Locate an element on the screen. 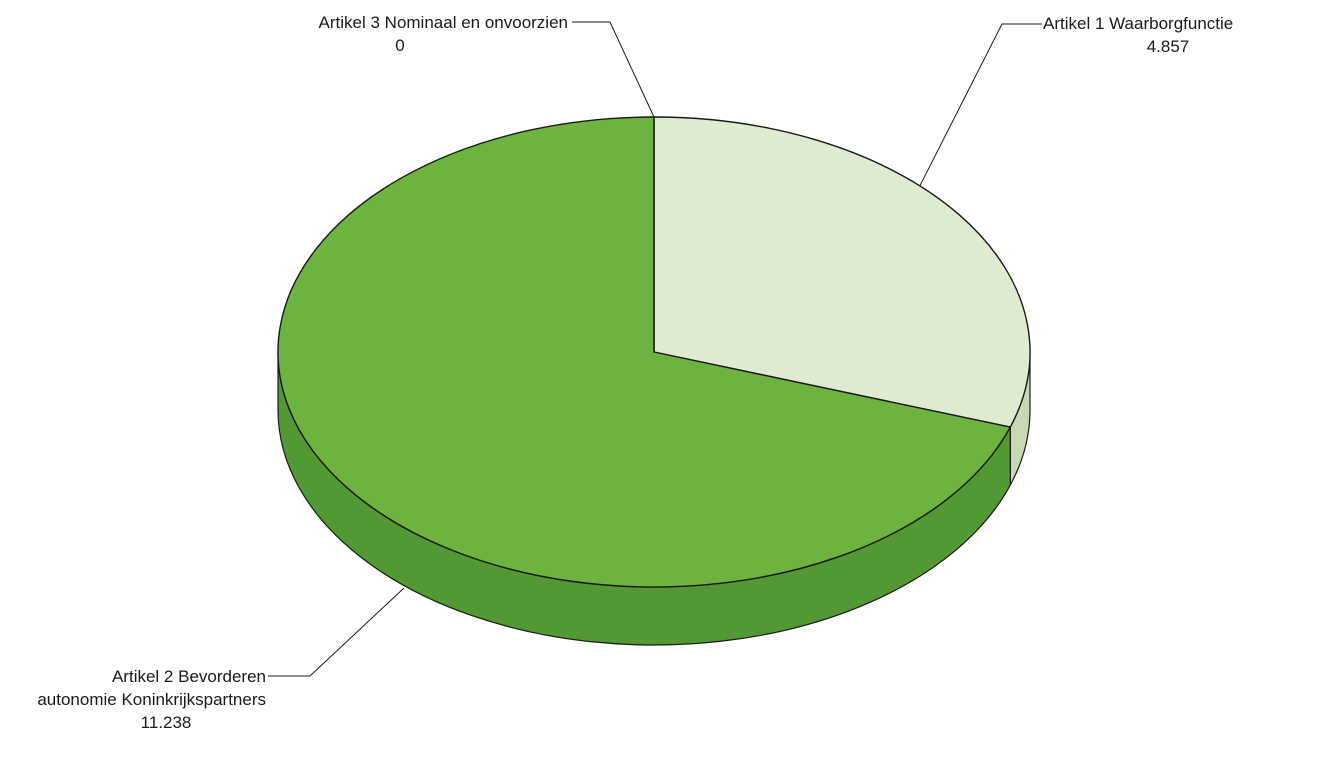 The height and width of the screenshot is (767, 1318). slice-value-artikel-2-bevorderen-autonomie-koninkrijkspartners: 11.238 is located at coordinates (166, 722).